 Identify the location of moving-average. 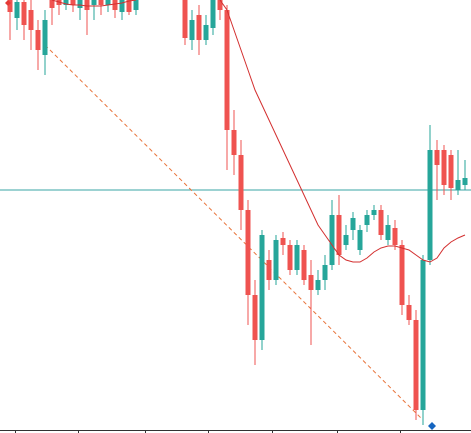
(94, 3).